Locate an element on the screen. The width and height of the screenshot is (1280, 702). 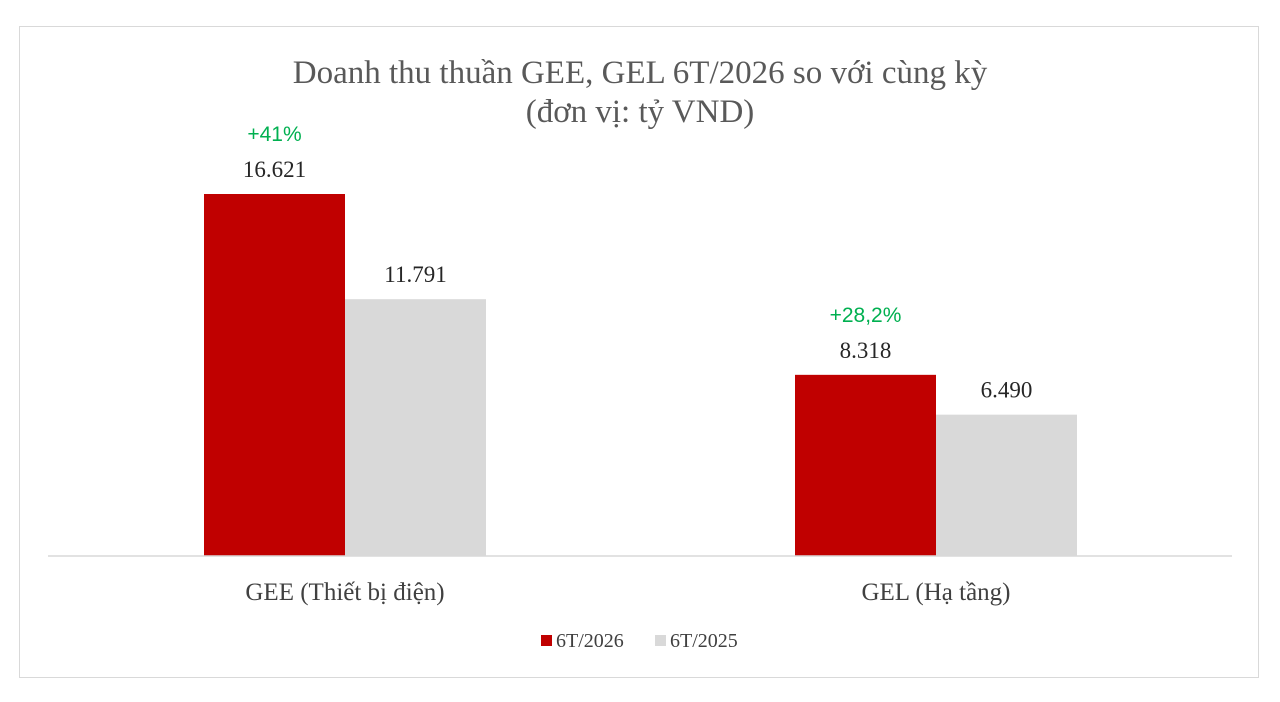
legend-label: 6T/2025 is located at coordinates (704, 641).